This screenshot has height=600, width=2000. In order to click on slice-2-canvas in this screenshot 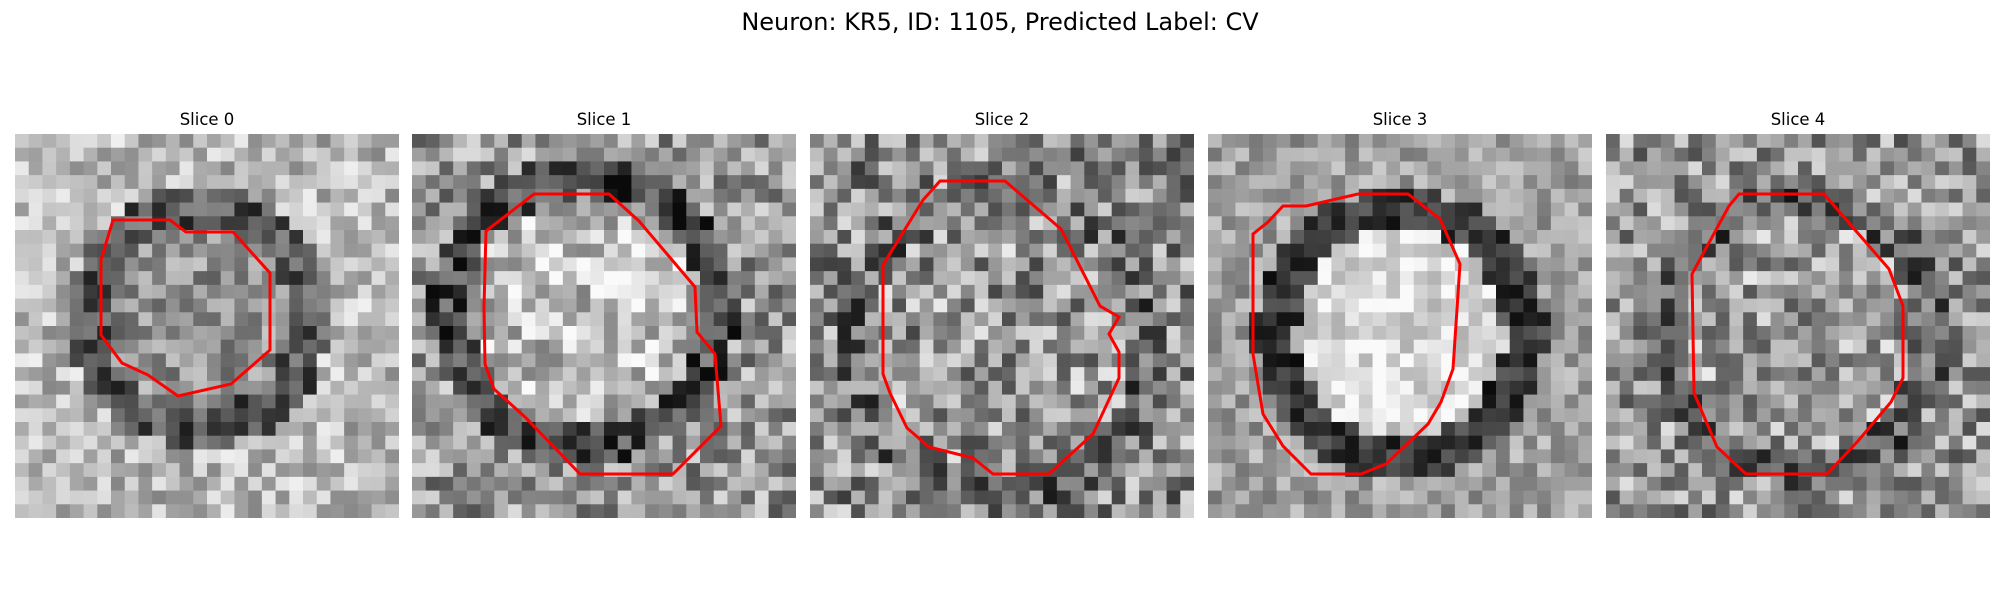, I will do `click(1002, 326)`.